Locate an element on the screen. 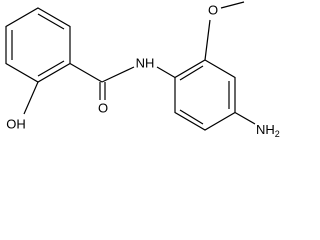  atom-subscript: 2 is located at coordinates (277, 134).